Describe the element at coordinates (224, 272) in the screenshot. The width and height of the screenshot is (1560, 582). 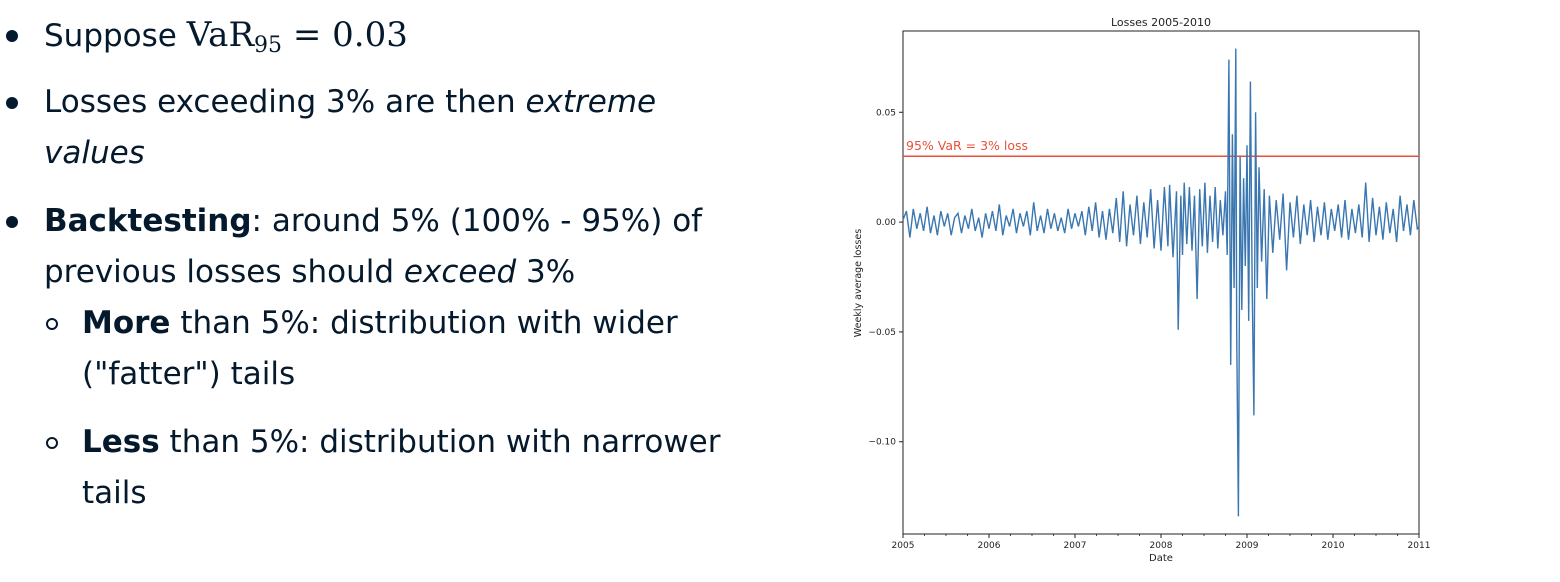
I see `bullet-text: previous losses should` at that location.